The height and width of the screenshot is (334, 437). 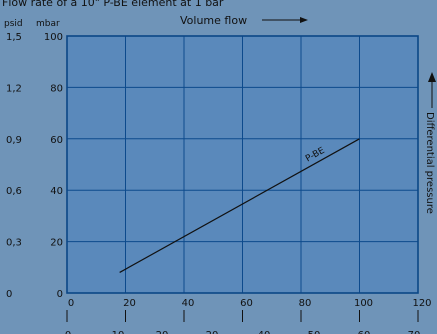 What do you see at coordinates (56, 191) in the screenshot?
I see `y-tick-label-mbar: 40` at bounding box center [56, 191].